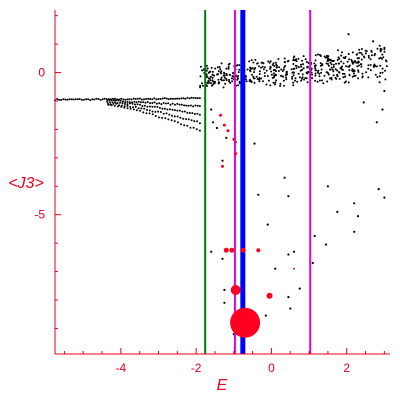  Describe the element at coordinates (293, 66) in the screenshot. I see `cloud-points` at that location.